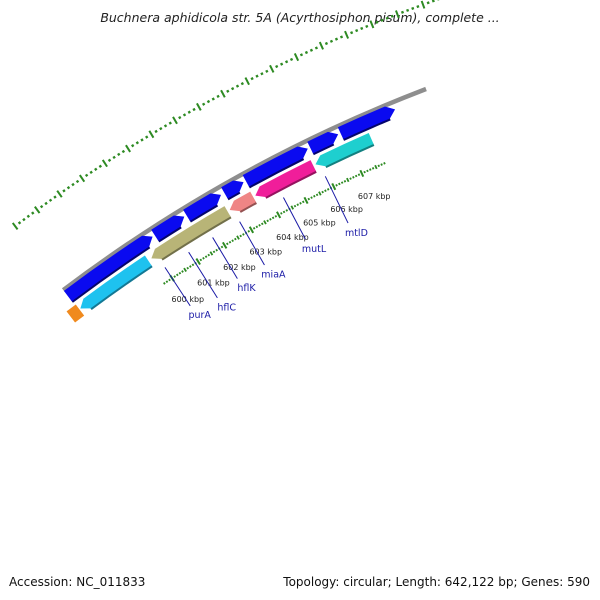 This screenshot has width=600, height=600. I want to click on gene-hflc-shadow, so click(196, 238).